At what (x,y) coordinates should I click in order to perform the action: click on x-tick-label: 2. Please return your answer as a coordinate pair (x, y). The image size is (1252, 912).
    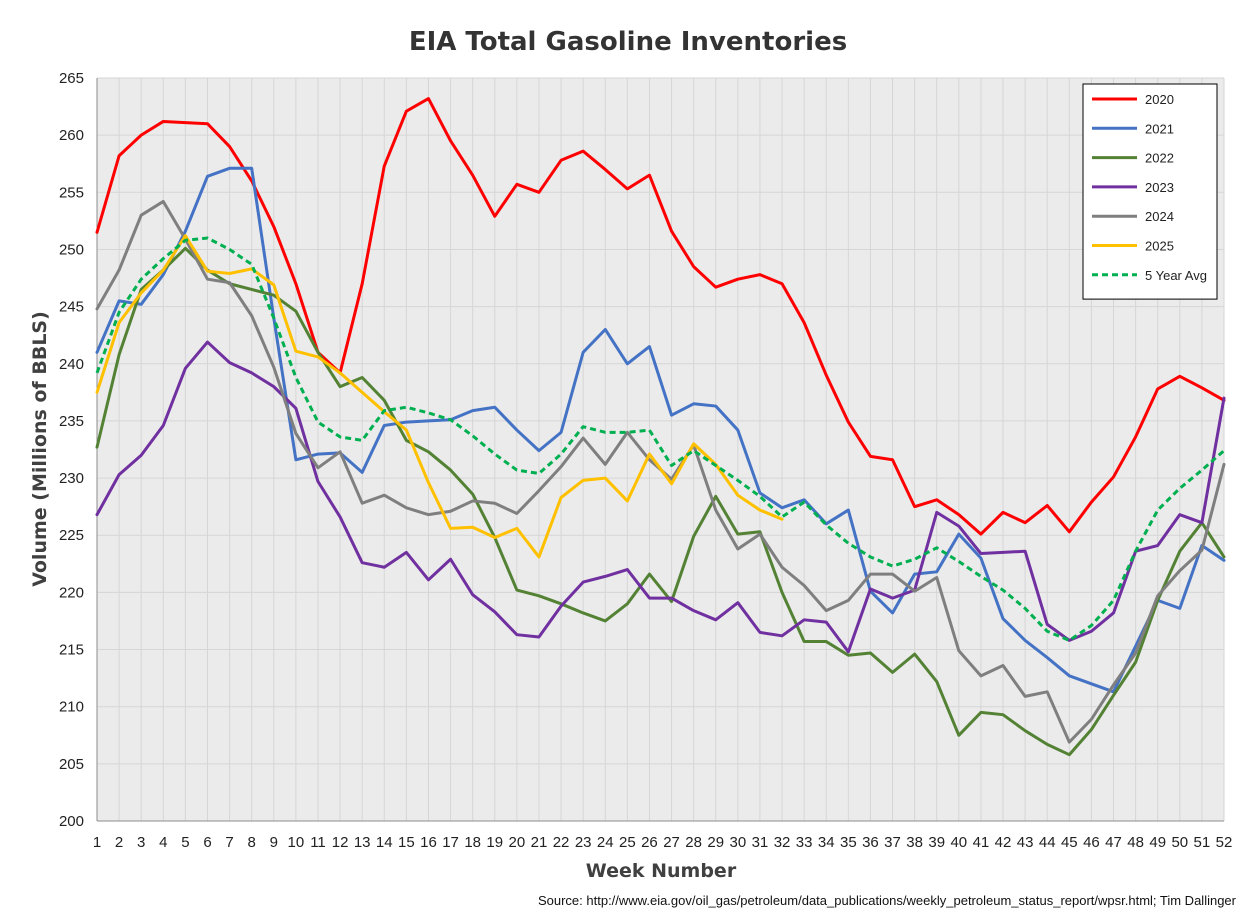
    Looking at the image, I should click on (119, 842).